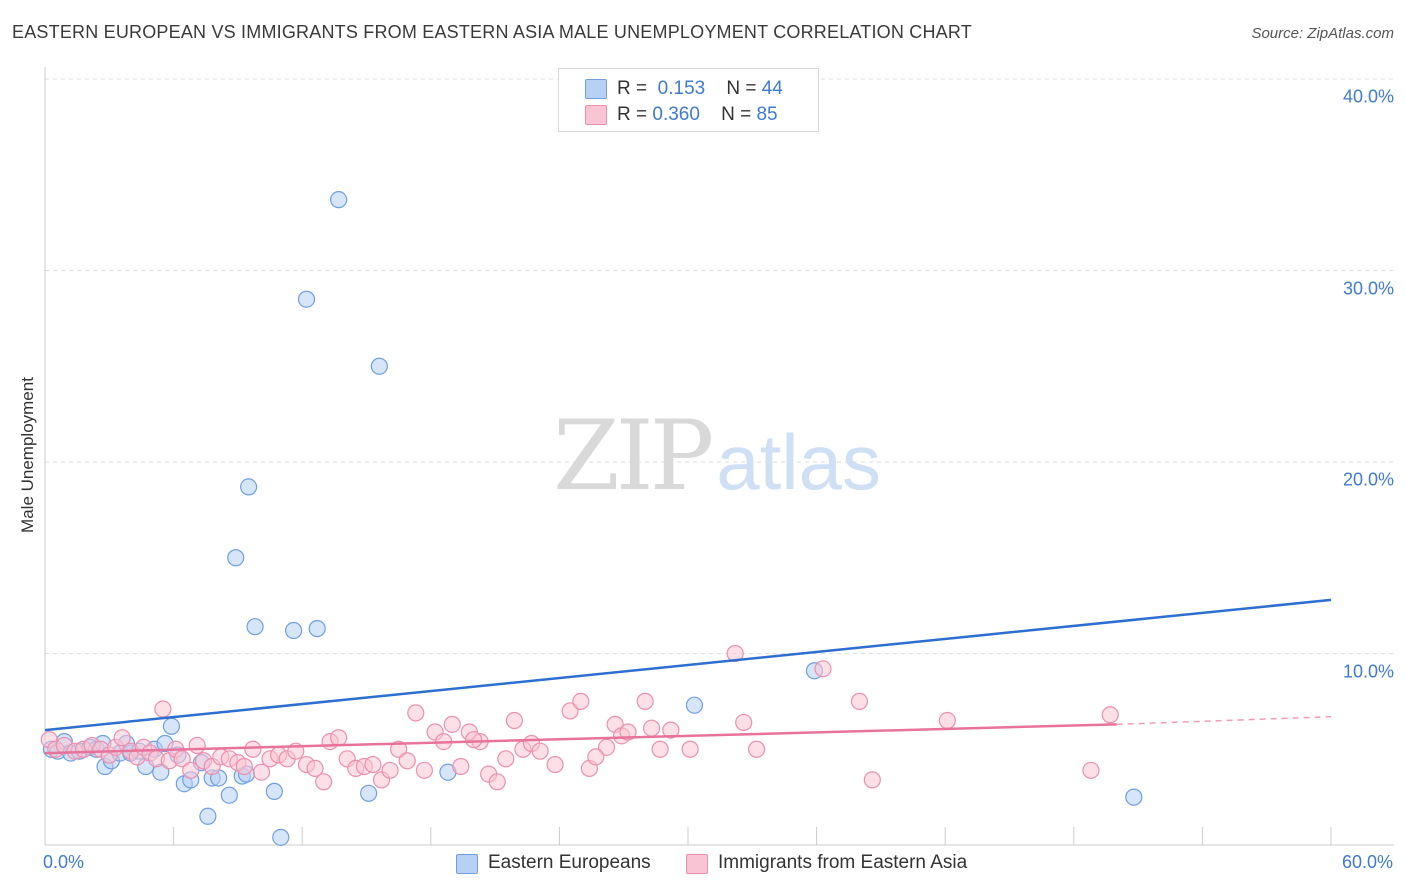 The image size is (1406, 892). I want to click on eastern-europeans-trend-line, so click(688, 665).